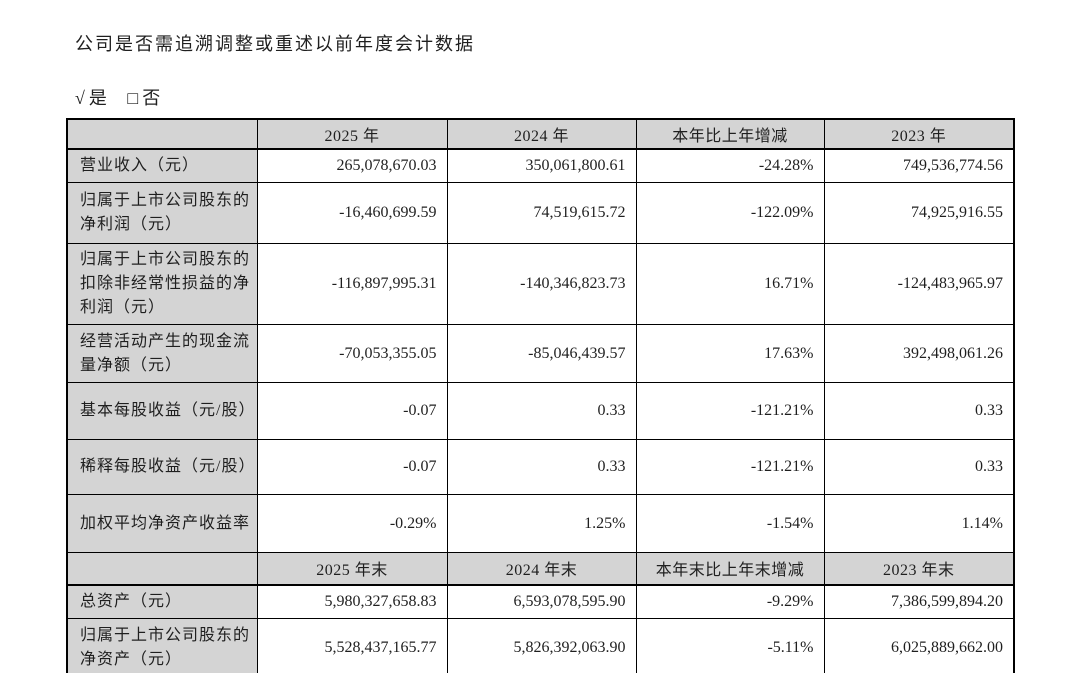  Describe the element at coordinates (919, 353) in the screenshot. I see `value-cell: 392,498,061.26` at that location.